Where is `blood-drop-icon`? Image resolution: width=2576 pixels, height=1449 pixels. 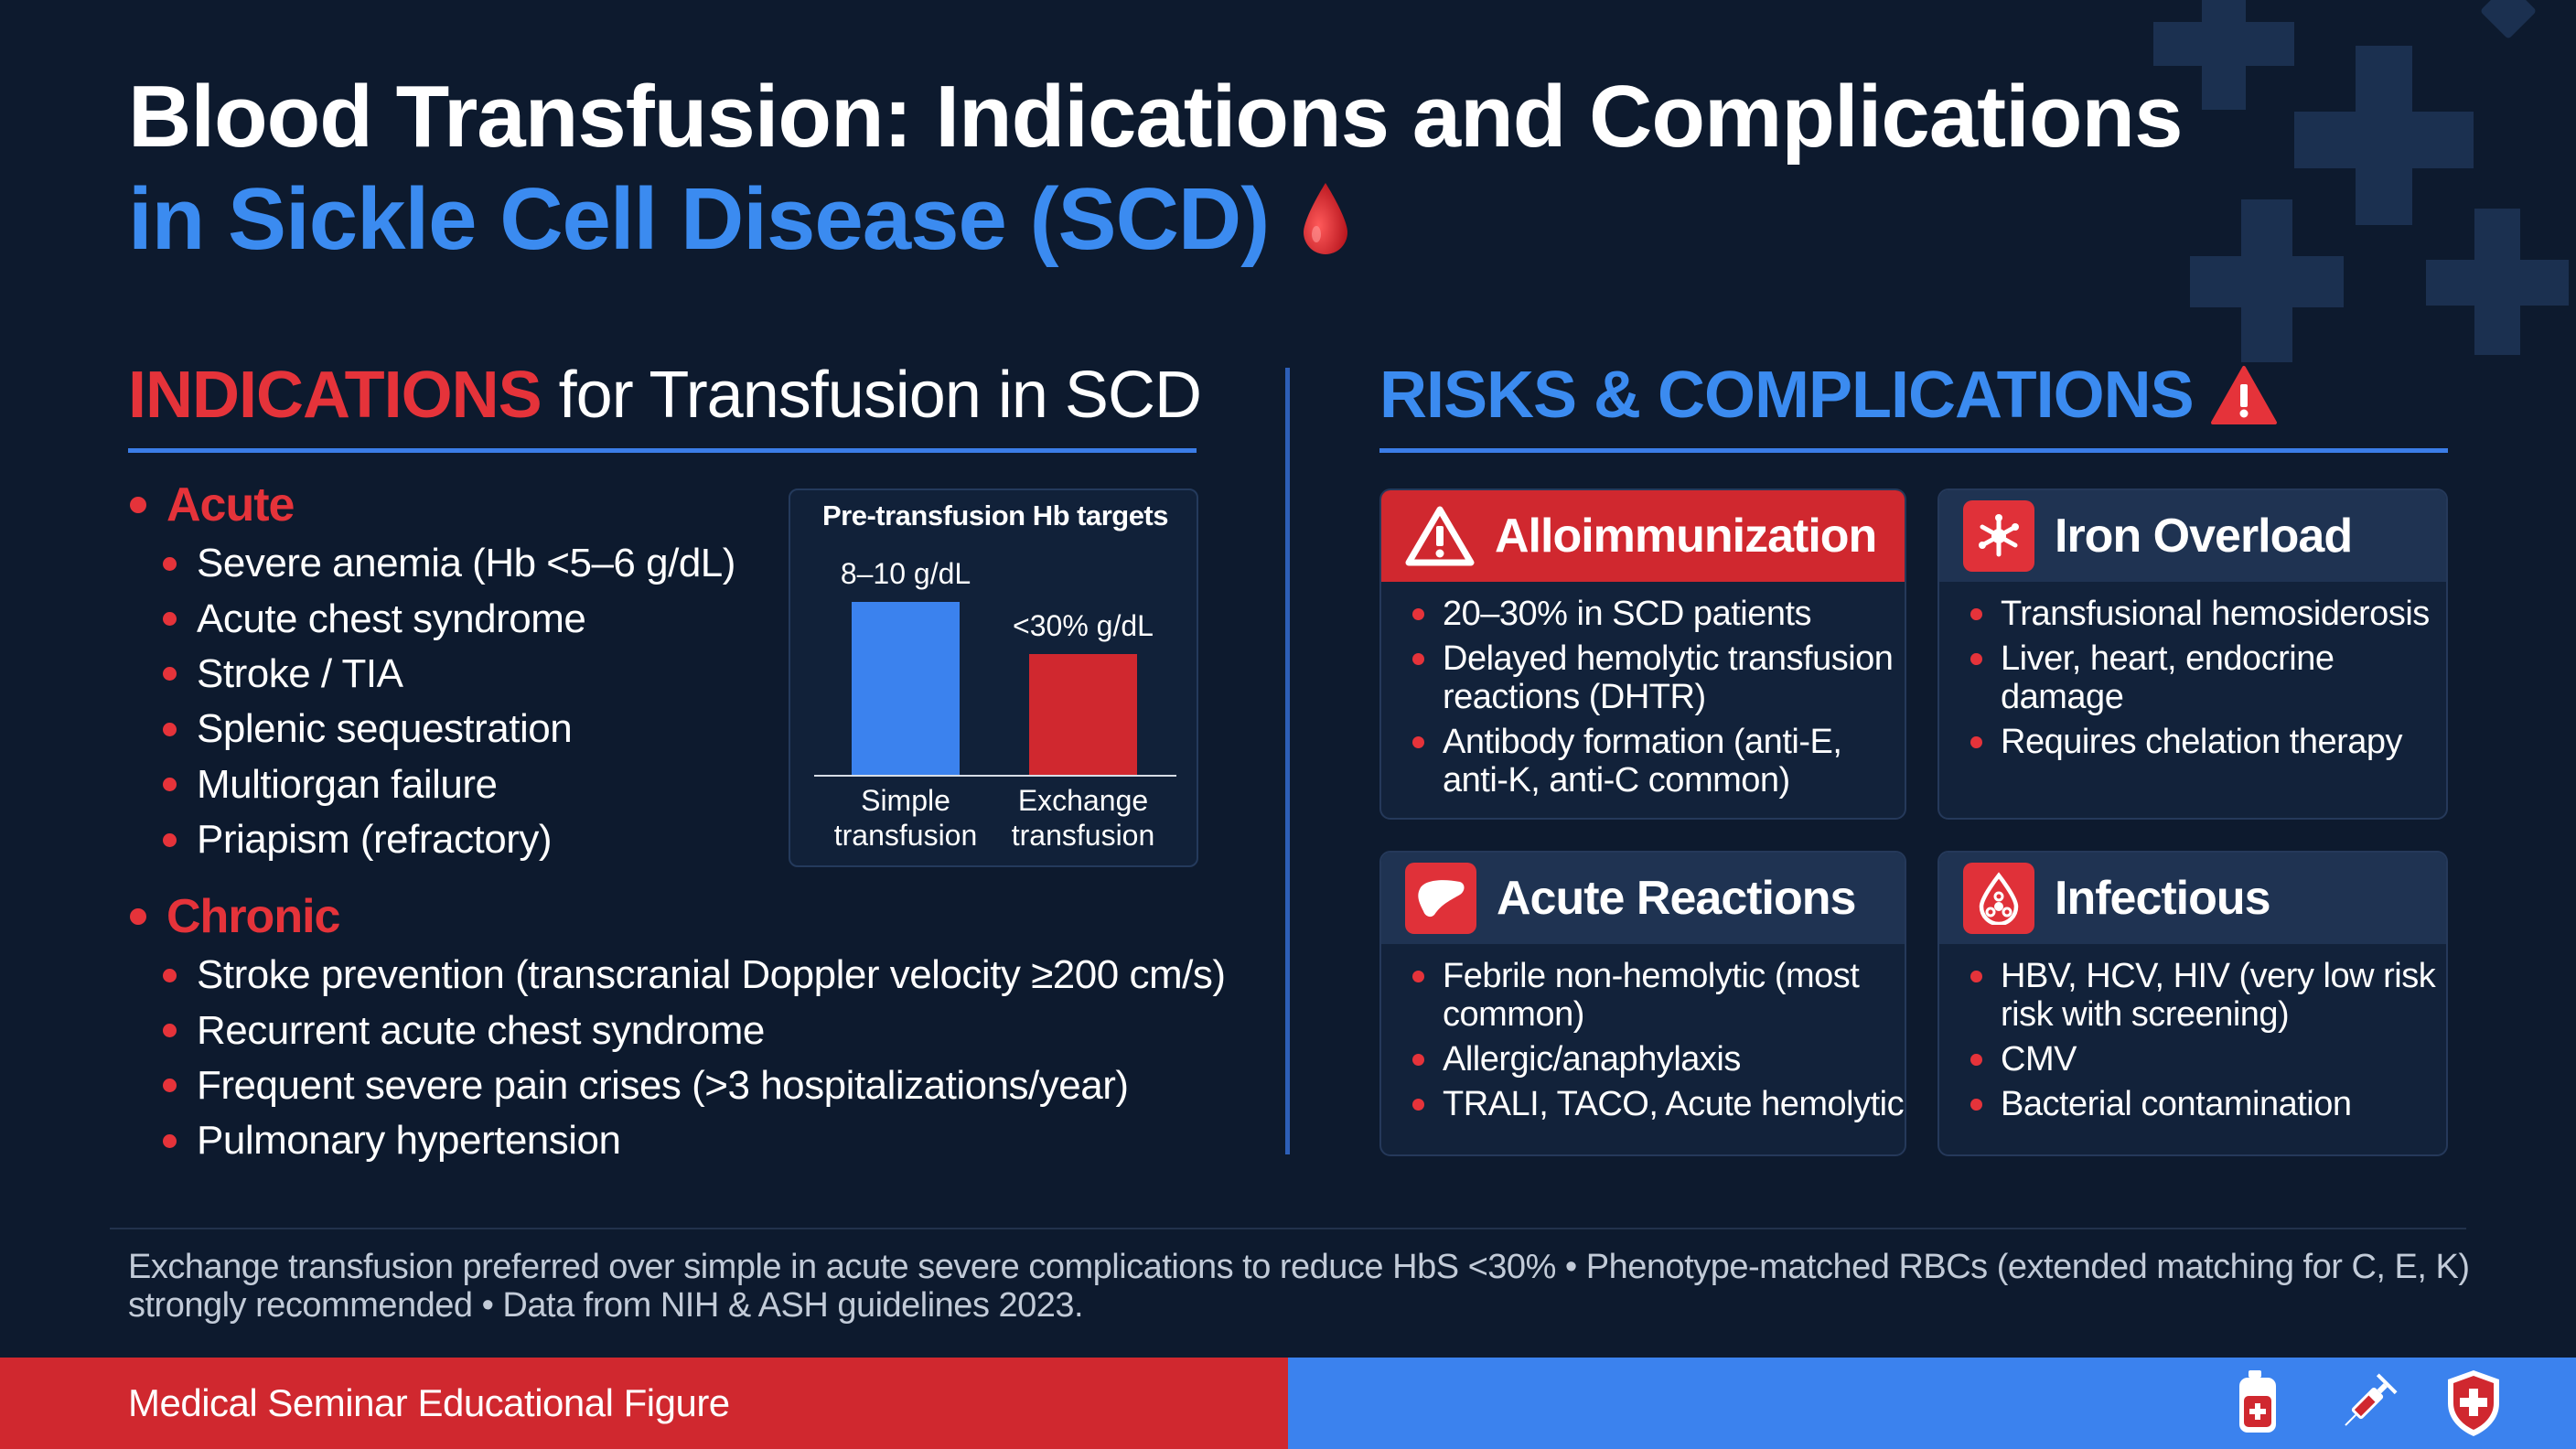 blood-drop-icon is located at coordinates (1326, 218).